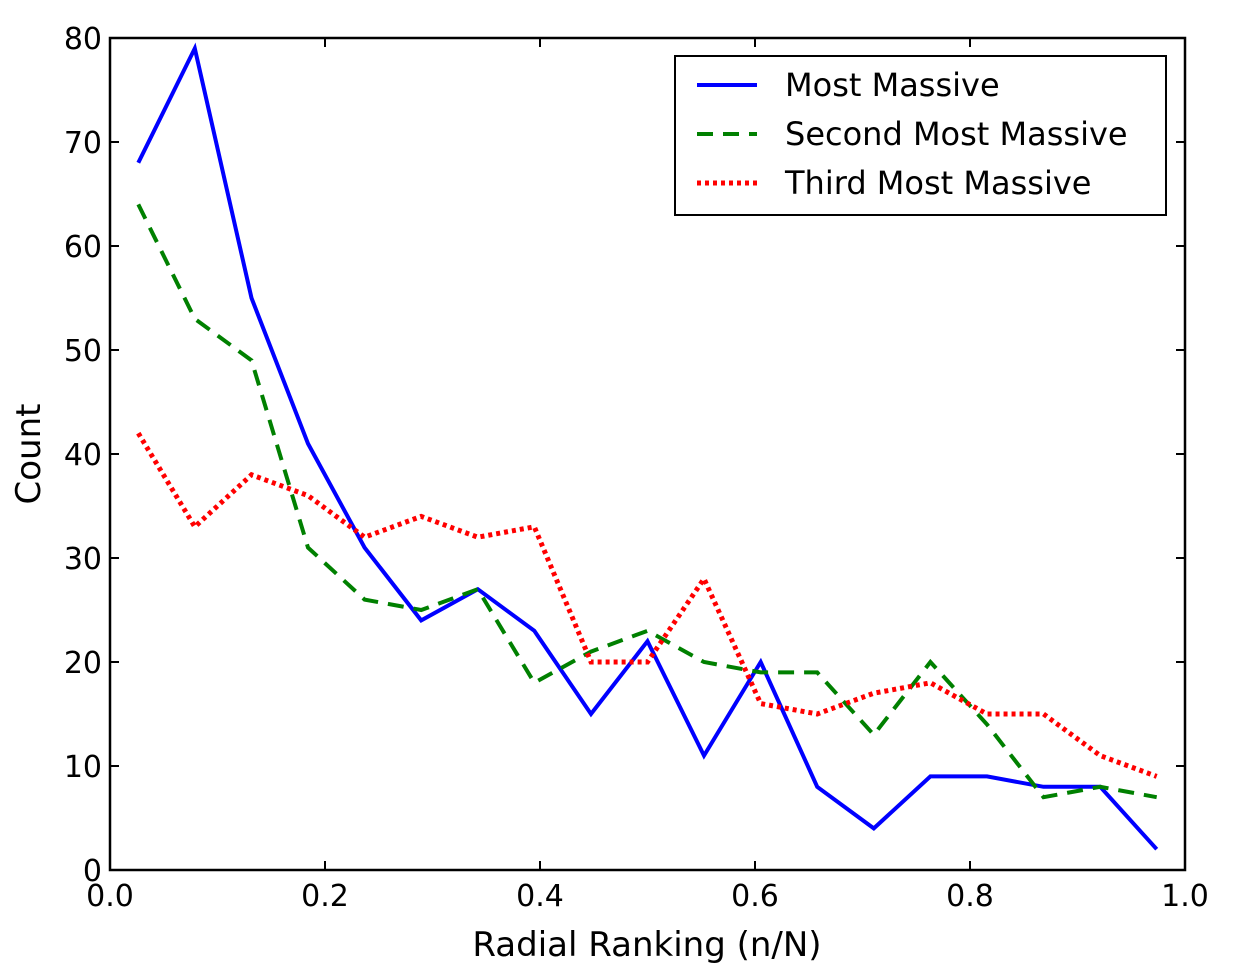 The height and width of the screenshot is (971, 1240). I want to click on y-tick-label: 50, so click(83, 351).